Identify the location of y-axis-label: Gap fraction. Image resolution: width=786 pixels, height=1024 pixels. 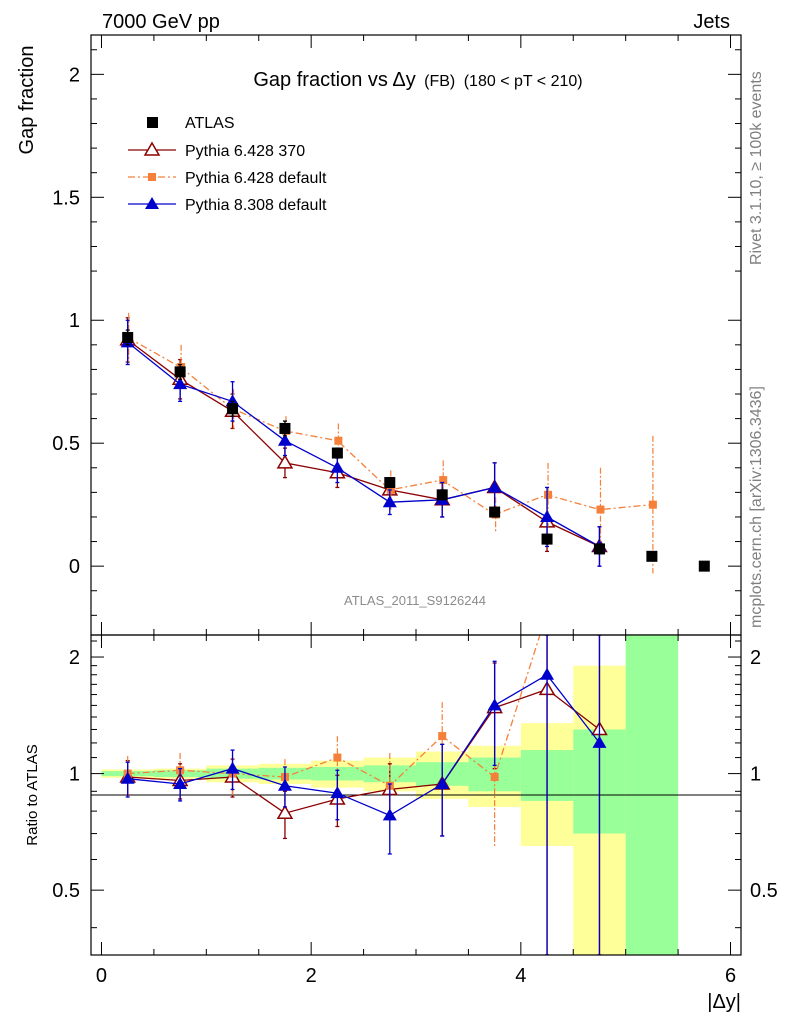
(27, 100).